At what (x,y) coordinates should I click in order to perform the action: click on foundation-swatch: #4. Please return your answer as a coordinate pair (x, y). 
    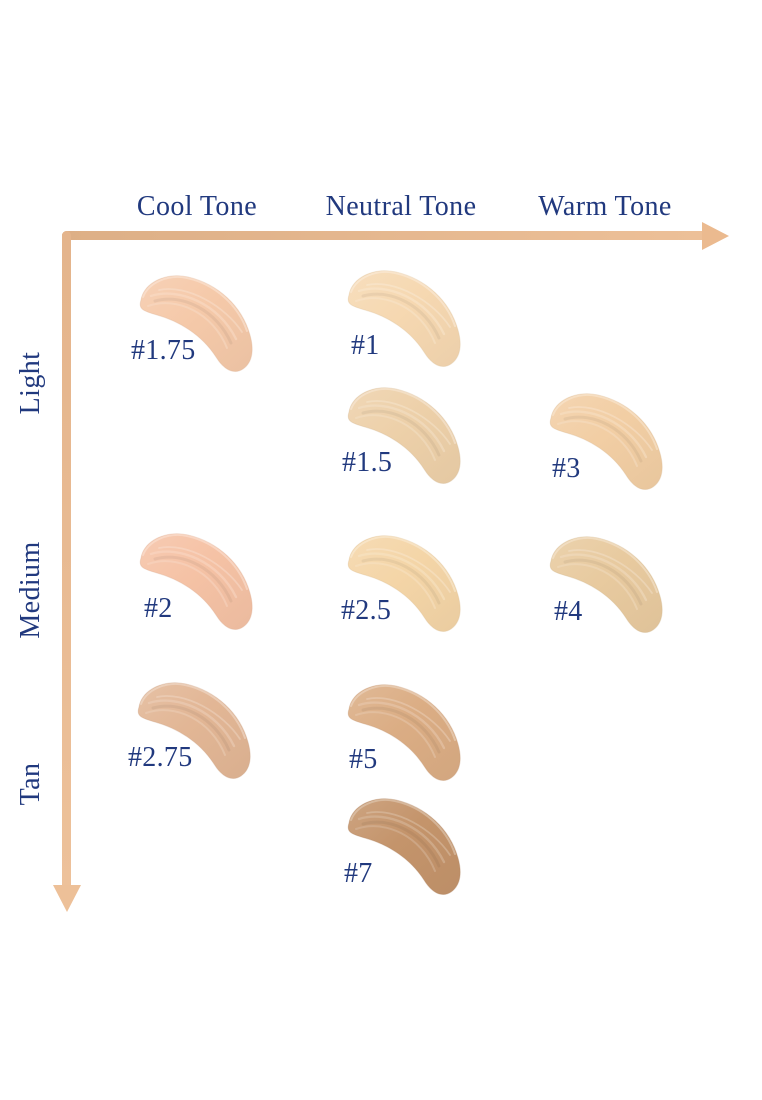
    Looking at the image, I should click on (607, 585).